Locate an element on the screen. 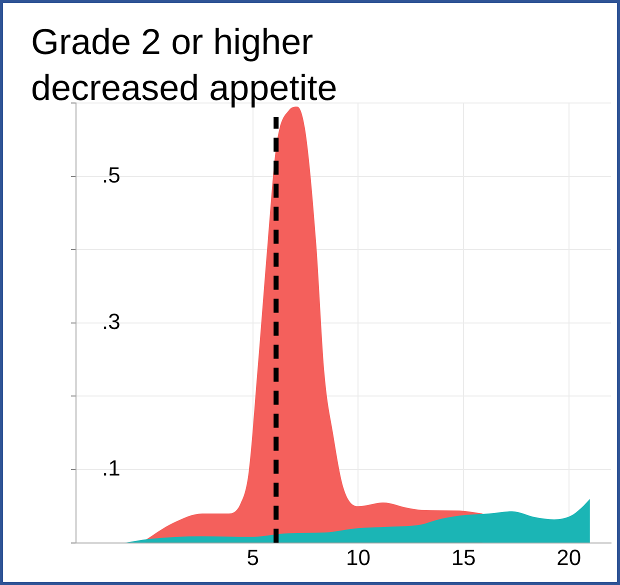 This screenshot has width=620, height=585. x-tick-label: 15 is located at coordinates (463, 557).